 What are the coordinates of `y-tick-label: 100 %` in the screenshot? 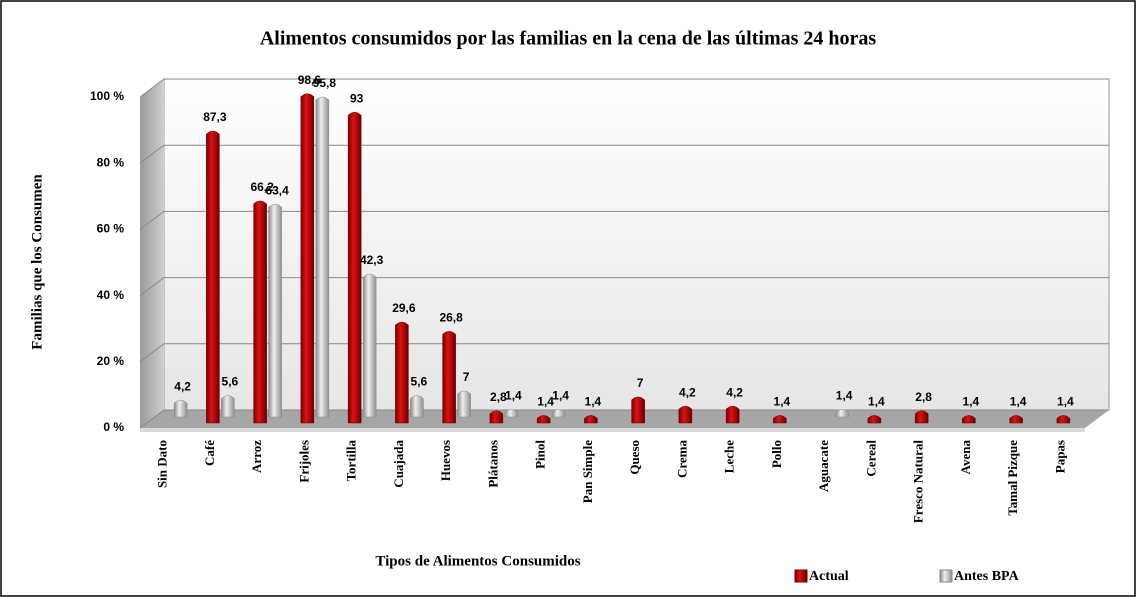 It's located at (107, 96).